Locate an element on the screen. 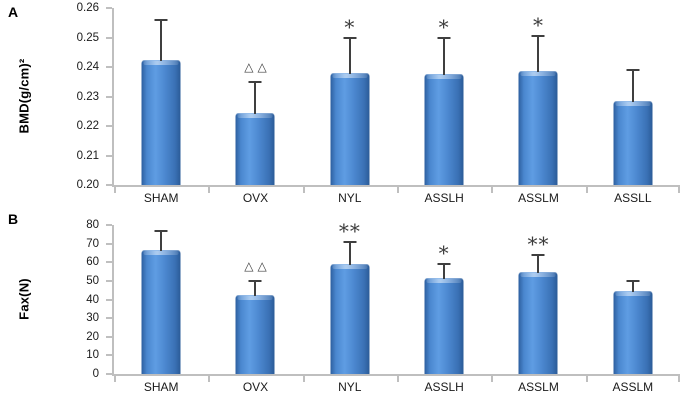  x-category-label: ASSLH is located at coordinates (444, 198).